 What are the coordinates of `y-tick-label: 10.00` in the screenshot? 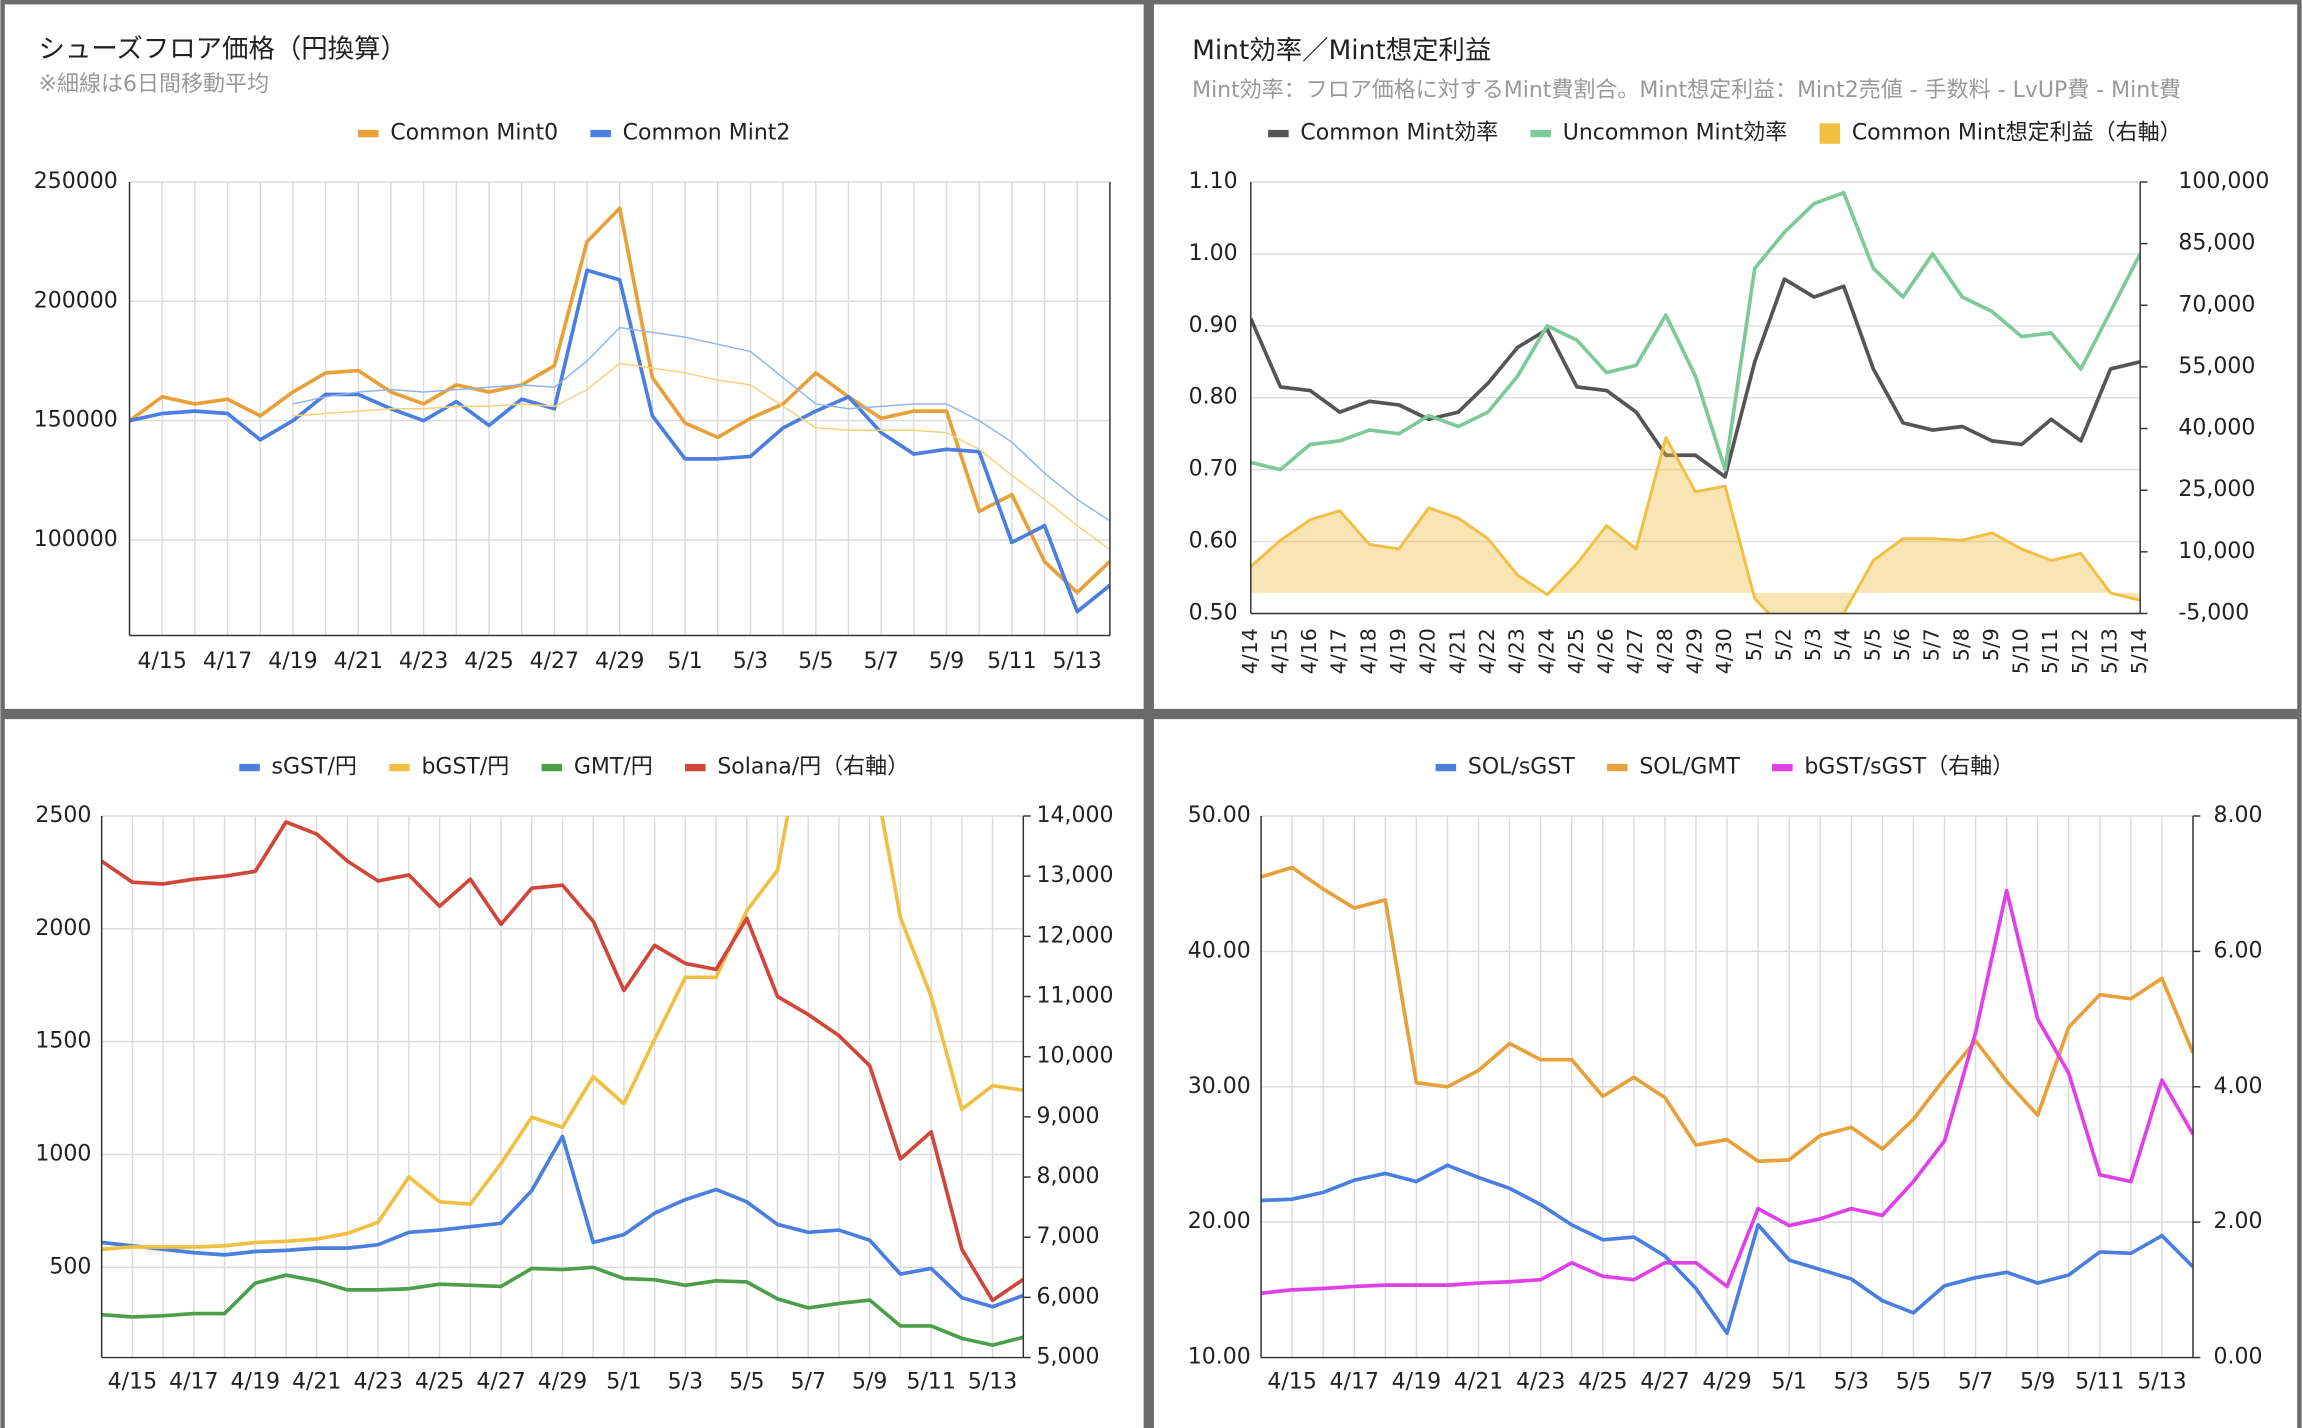 It's located at (1219, 1357).